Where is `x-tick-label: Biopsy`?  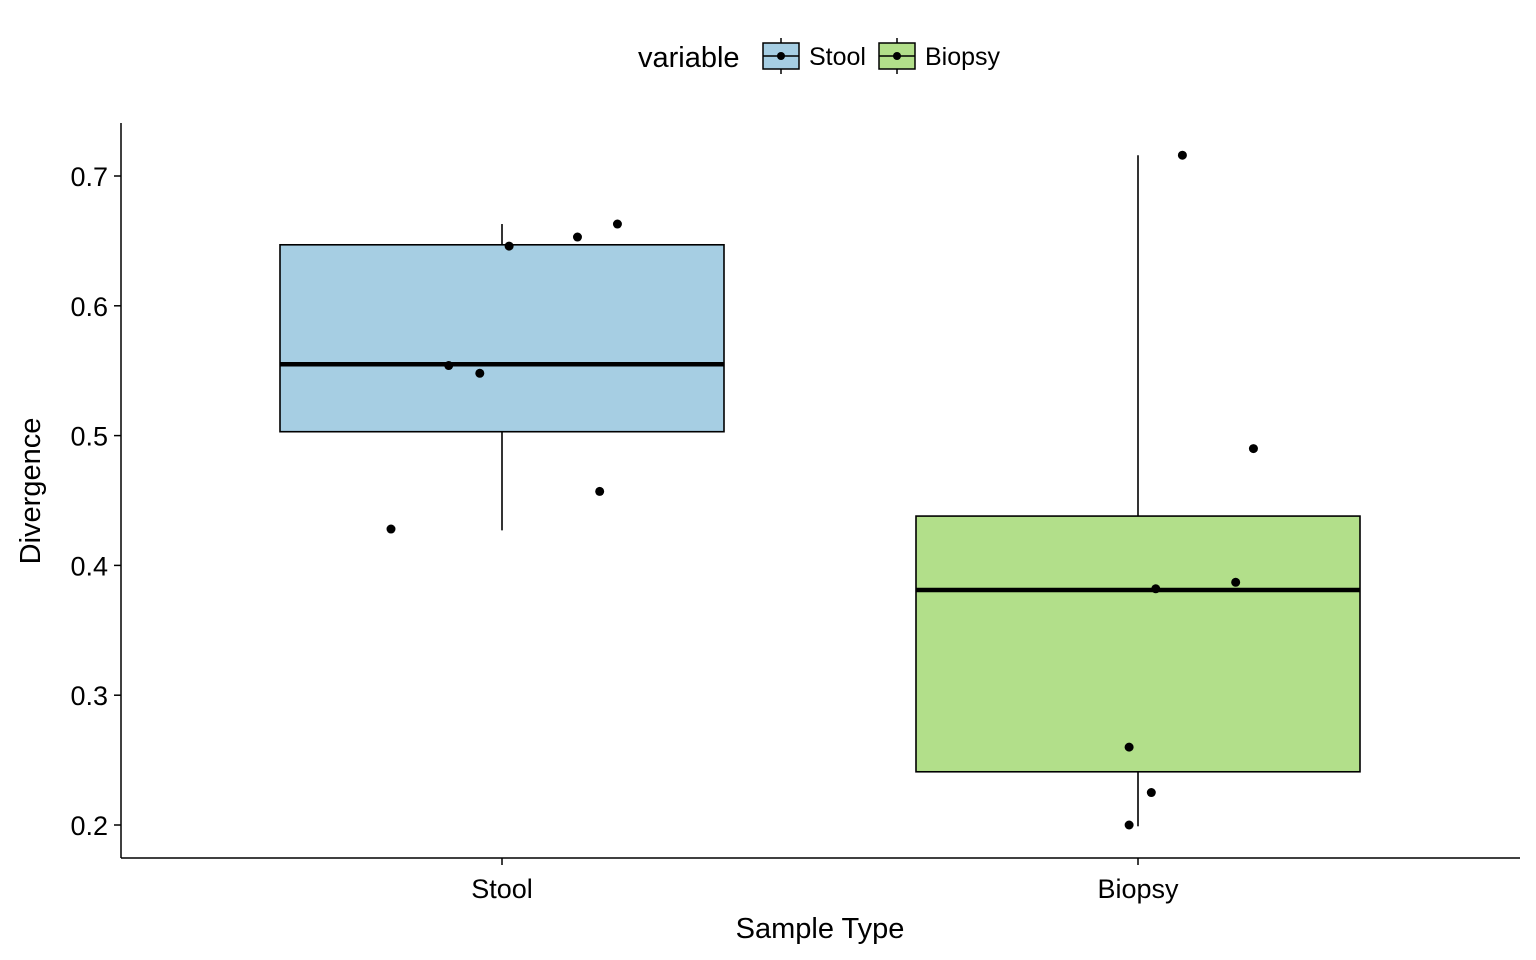
x-tick-label: Biopsy is located at coordinates (1138, 889).